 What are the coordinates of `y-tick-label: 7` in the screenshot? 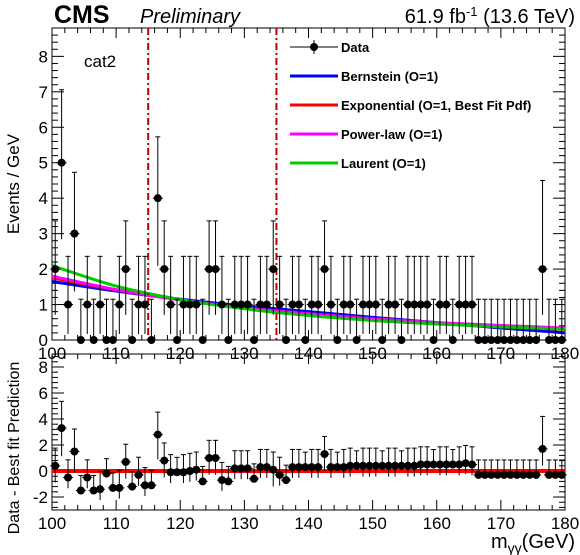 It's located at (43, 92).